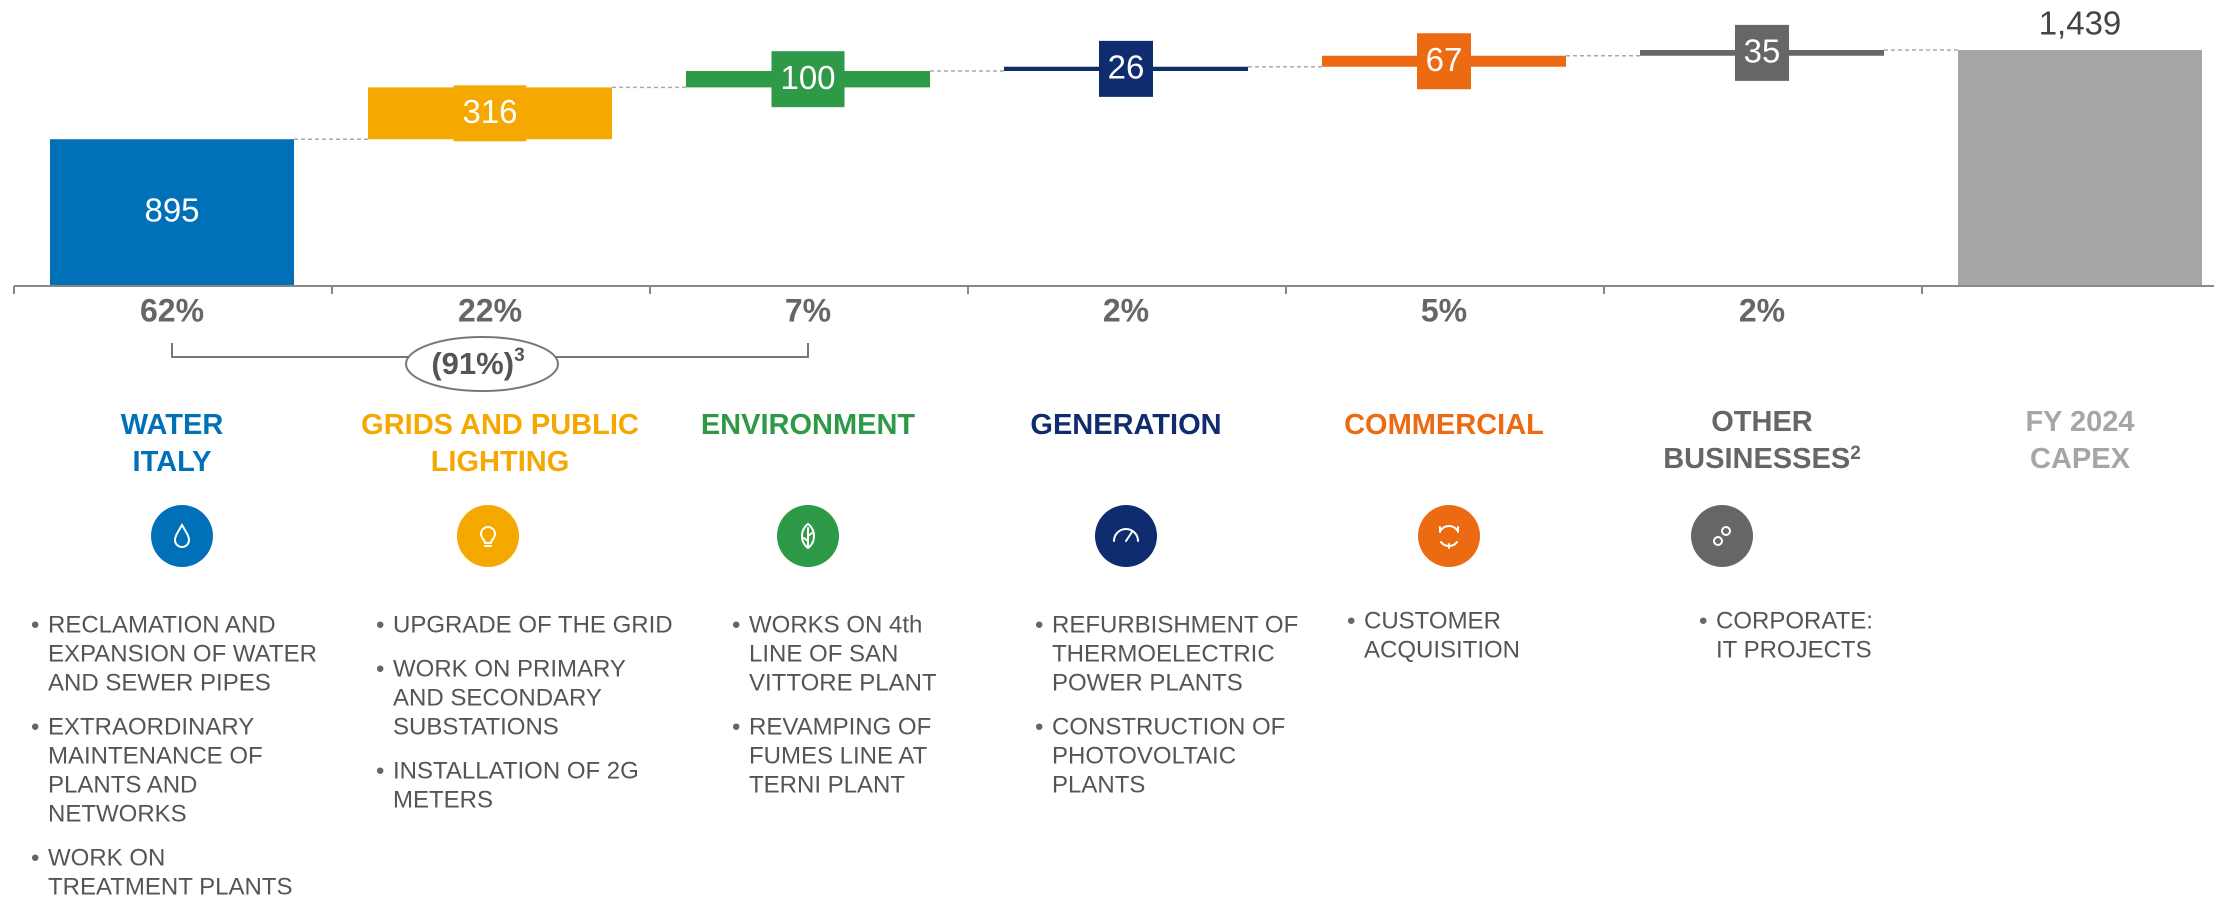 The width and height of the screenshot is (2224, 899). I want to click on value-label: 26, so click(1126, 67).